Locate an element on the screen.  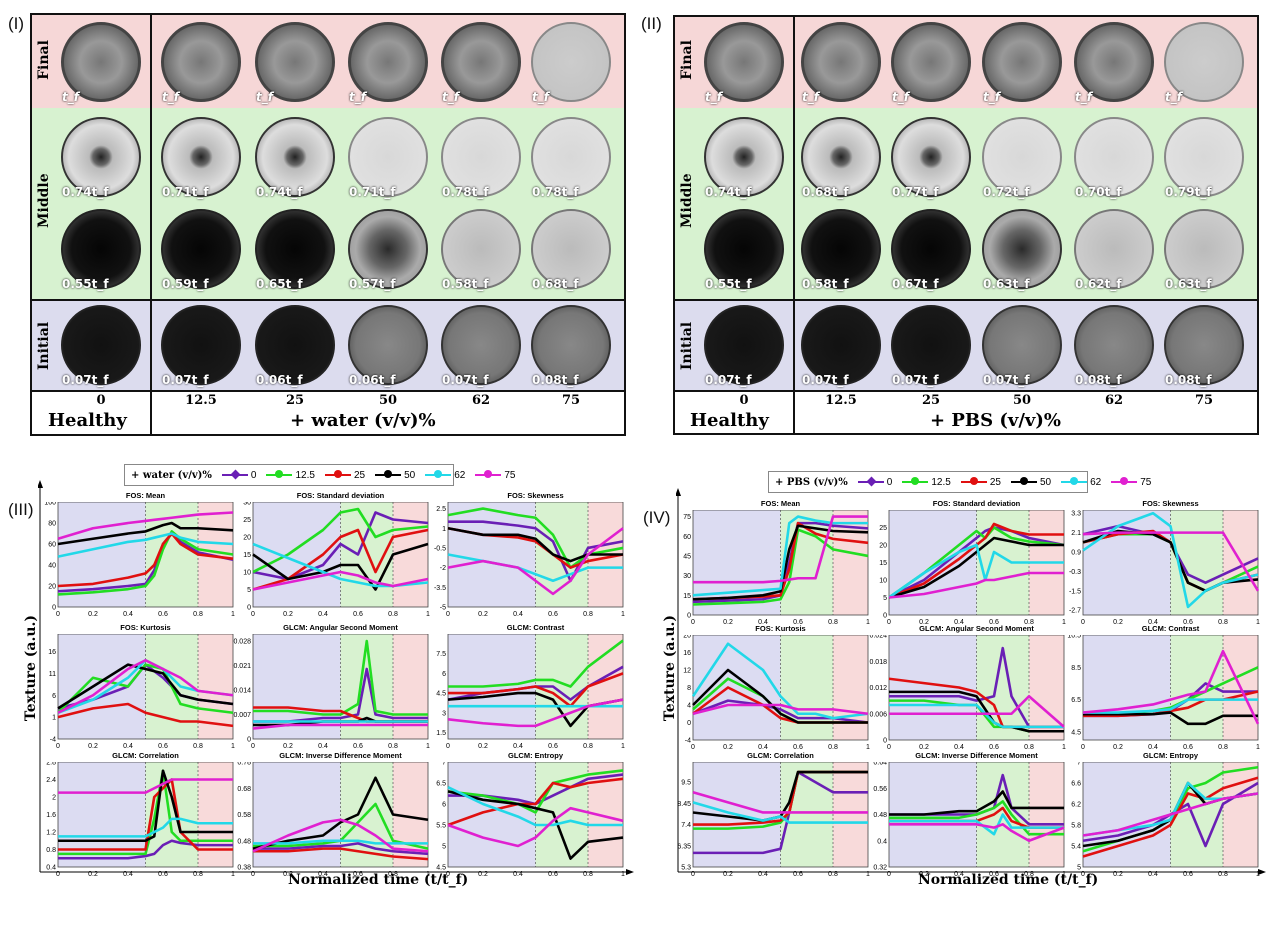
y-tick-label: 5.4 is located at coordinates (1076, 847).